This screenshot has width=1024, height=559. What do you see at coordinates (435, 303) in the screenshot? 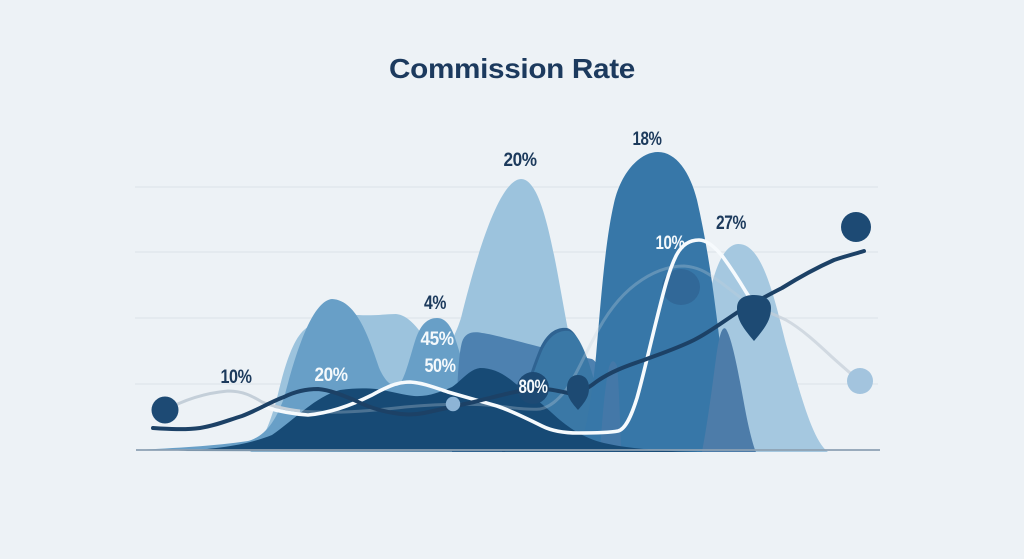
I see `svg-text: 4%` at bounding box center [435, 303].